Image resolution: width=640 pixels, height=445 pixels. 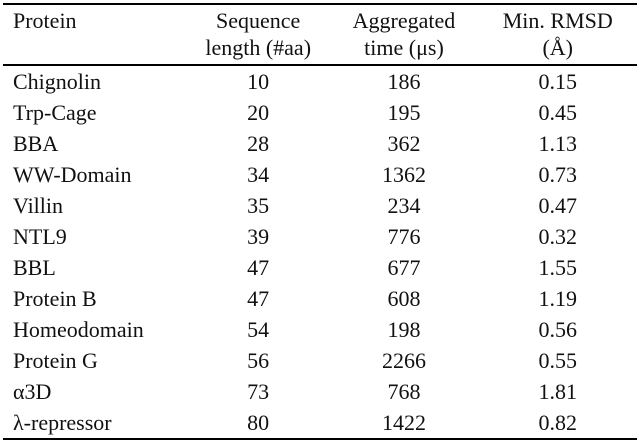 I want to click on protein-name-cell: Protein G, so click(x=55, y=360).